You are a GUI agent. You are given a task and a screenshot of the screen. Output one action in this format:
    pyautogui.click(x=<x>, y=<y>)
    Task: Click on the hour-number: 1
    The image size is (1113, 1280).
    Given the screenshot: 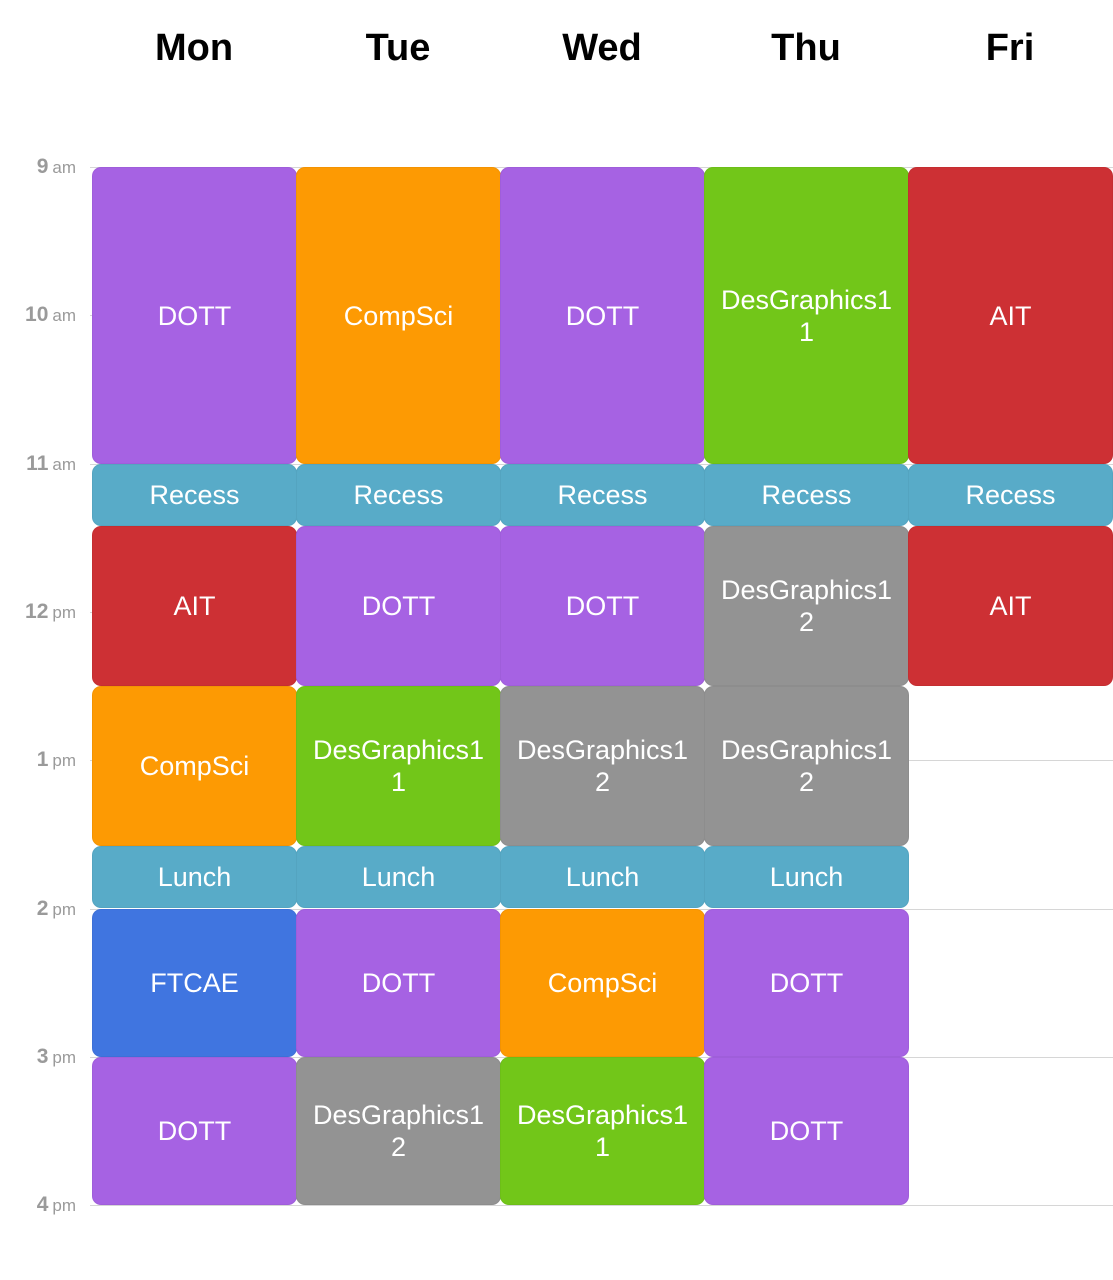 What is the action you would take?
    pyautogui.click(x=42, y=759)
    